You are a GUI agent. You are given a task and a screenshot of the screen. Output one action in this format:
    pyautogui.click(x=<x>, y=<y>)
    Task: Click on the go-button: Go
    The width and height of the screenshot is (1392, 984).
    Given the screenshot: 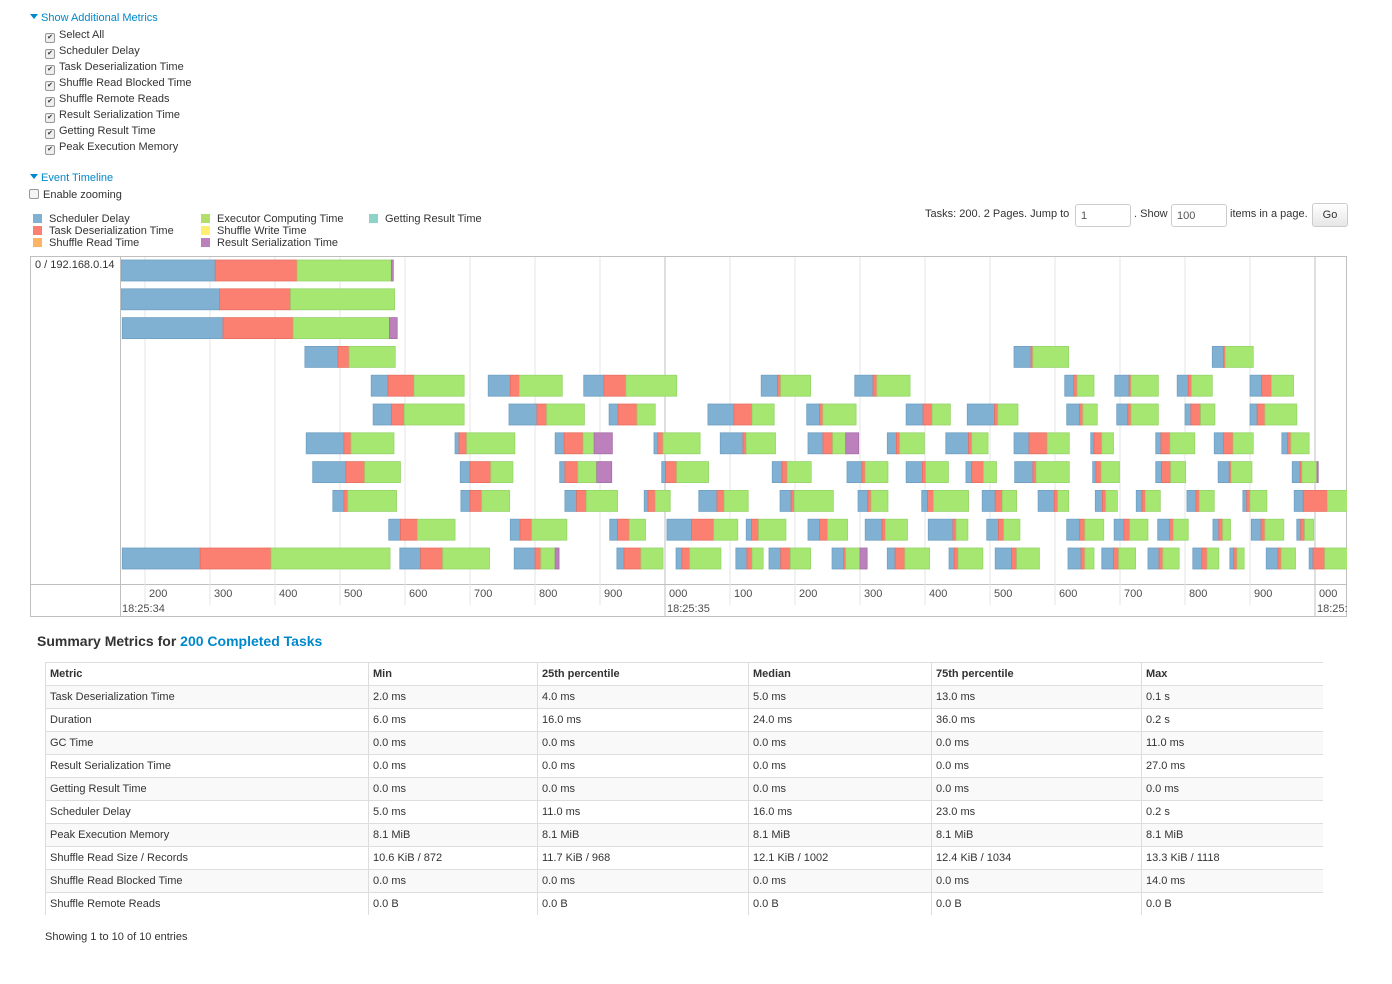 What is the action you would take?
    pyautogui.click(x=1330, y=215)
    